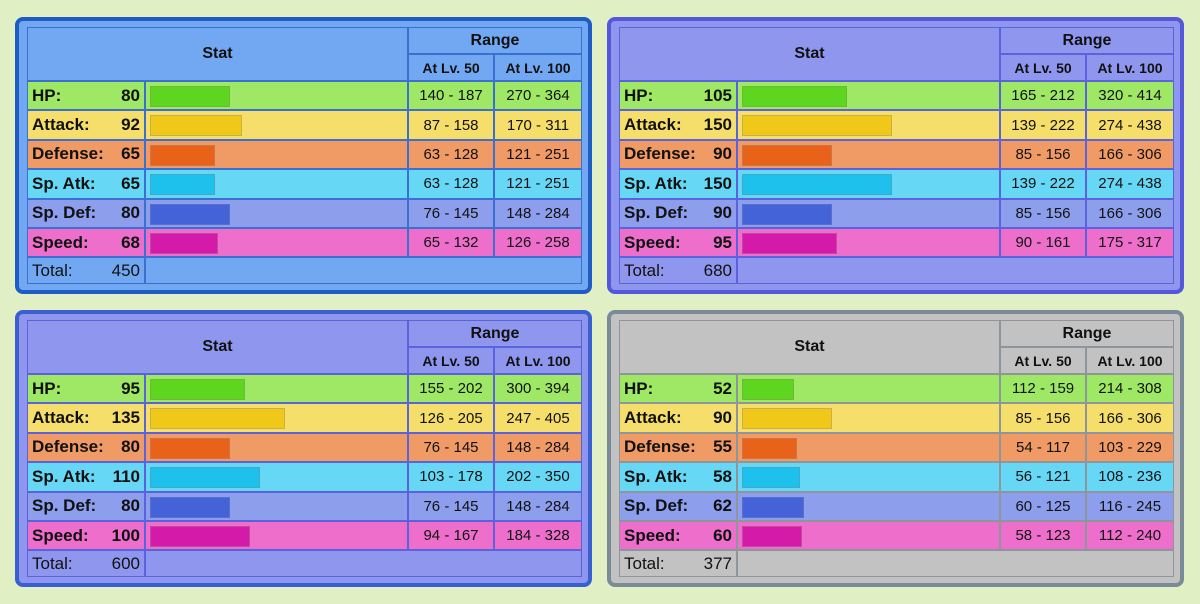  Describe the element at coordinates (1043, 243) in the screenshot. I see `range-lv50: 90 - 161` at that location.